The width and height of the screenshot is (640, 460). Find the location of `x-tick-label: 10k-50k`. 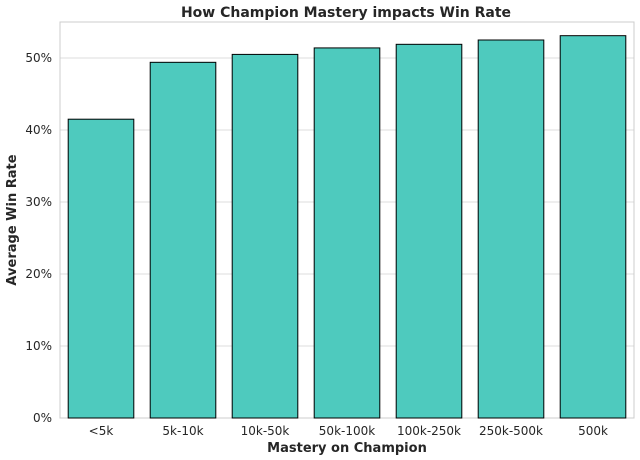

x-tick-label: 10k-50k is located at coordinates (265, 431).